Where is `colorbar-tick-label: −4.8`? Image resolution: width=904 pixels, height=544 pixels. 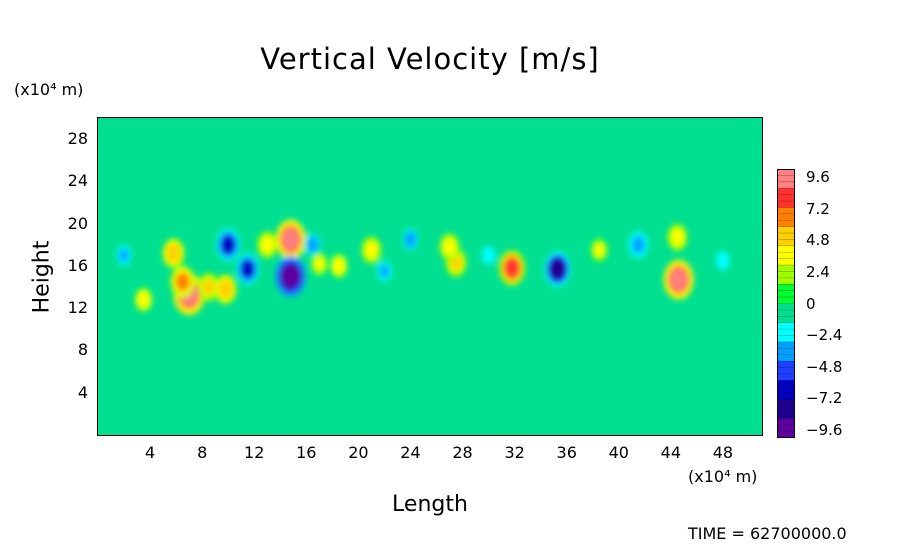
colorbar-tick-label: −4.8 is located at coordinates (824, 366).